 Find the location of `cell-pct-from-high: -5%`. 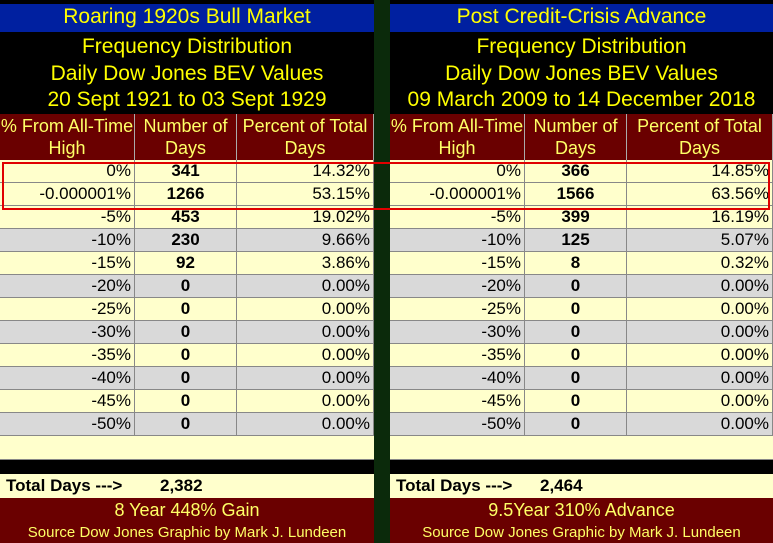

cell-pct-from-high: -5% is located at coordinates (457, 217).